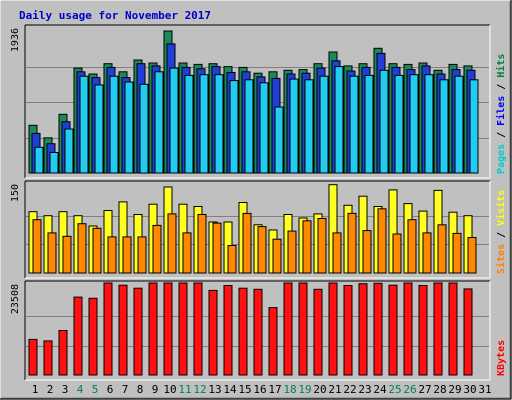  What do you see at coordinates (501, 208) in the screenshot?
I see `legend-entry-visits: Visits` at bounding box center [501, 208].